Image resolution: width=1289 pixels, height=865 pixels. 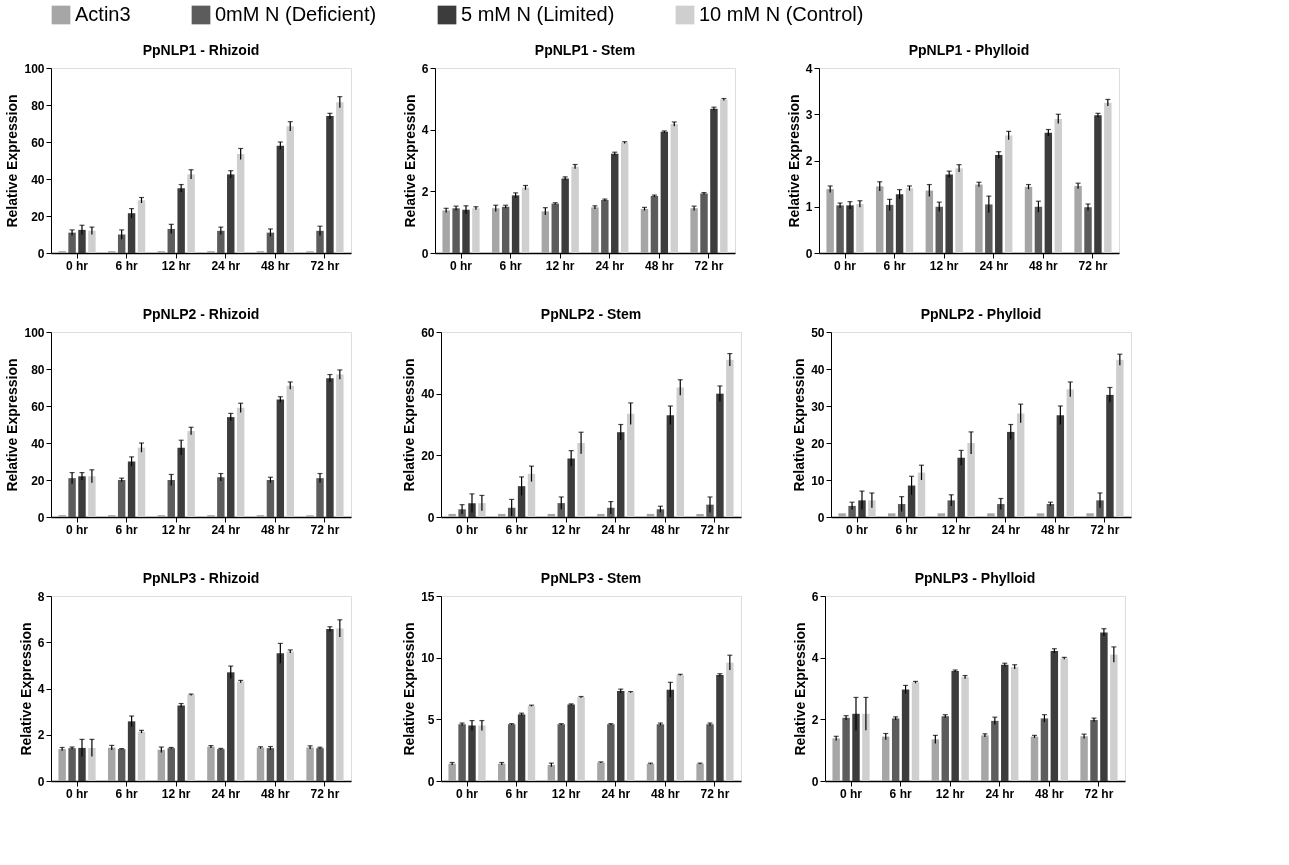 What do you see at coordinates (201, 578) in the screenshot?
I see `chart-title: PpNLP3 - Rhizoid` at bounding box center [201, 578].